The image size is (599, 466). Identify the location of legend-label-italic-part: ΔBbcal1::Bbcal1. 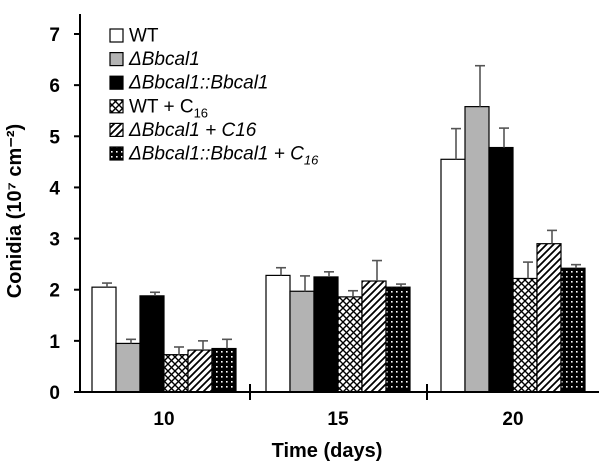
(198, 83).